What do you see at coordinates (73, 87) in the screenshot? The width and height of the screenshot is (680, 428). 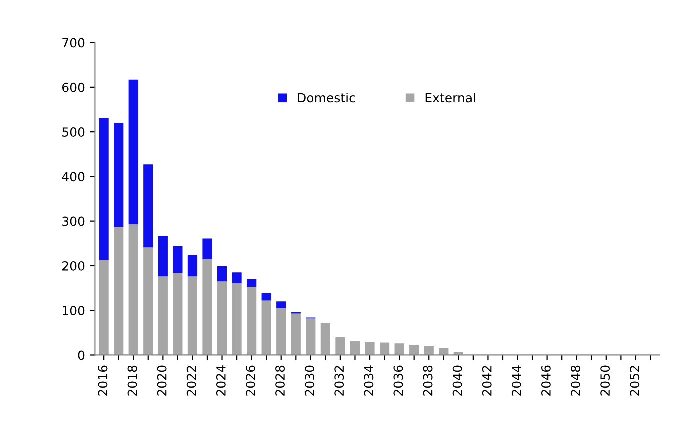 I see `y-tick-label: 600` at bounding box center [73, 87].